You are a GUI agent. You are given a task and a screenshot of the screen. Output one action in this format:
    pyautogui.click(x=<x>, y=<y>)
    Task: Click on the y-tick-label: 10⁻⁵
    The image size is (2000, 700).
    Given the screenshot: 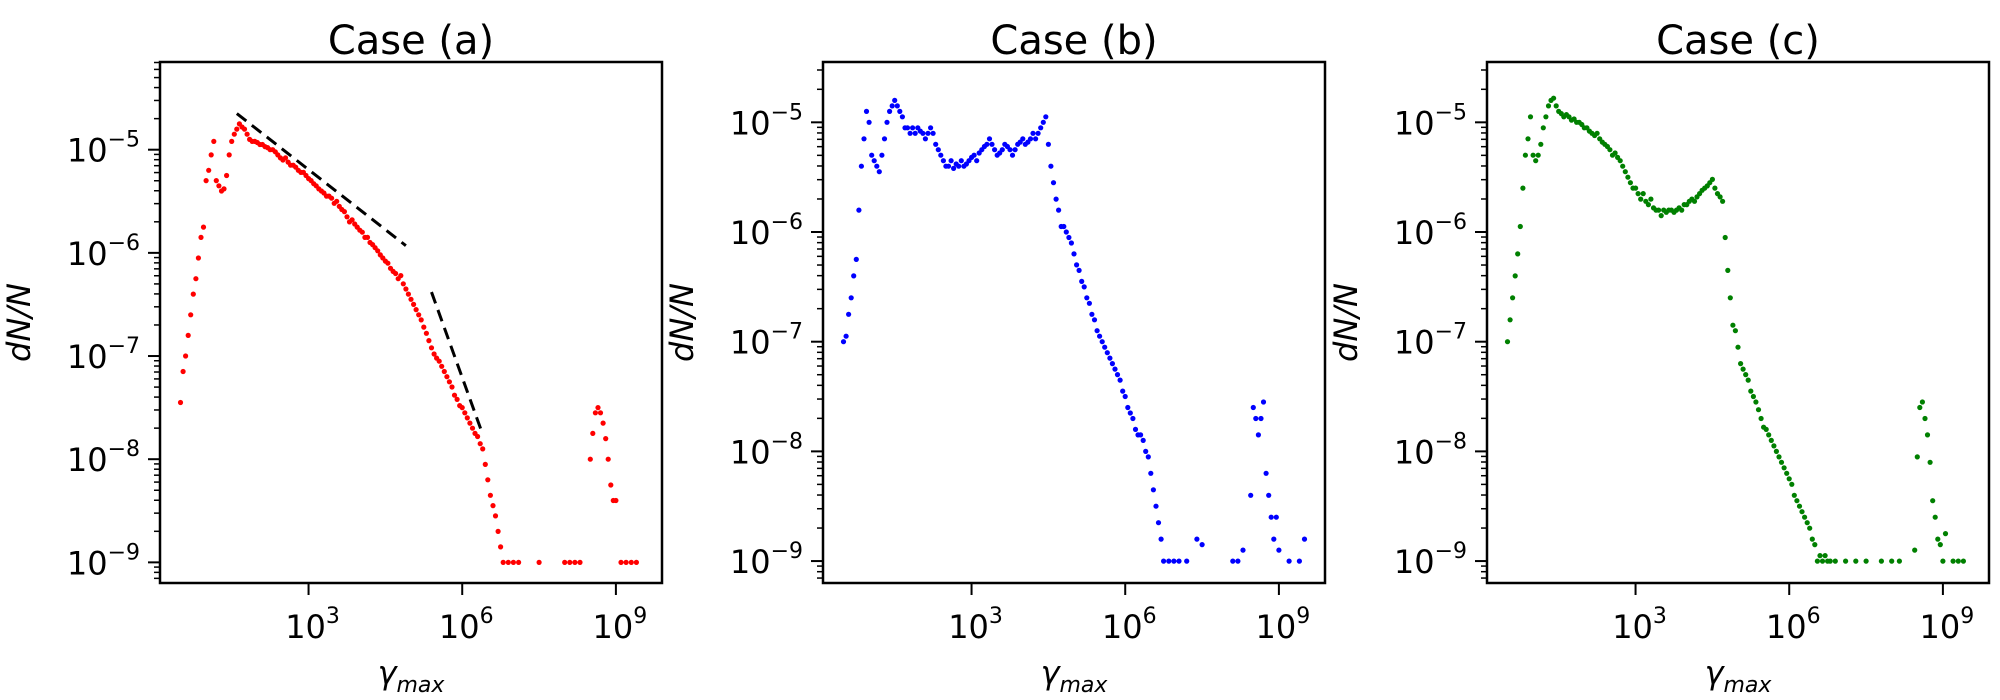 What is the action you would take?
    pyautogui.click(x=1430, y=121)
    